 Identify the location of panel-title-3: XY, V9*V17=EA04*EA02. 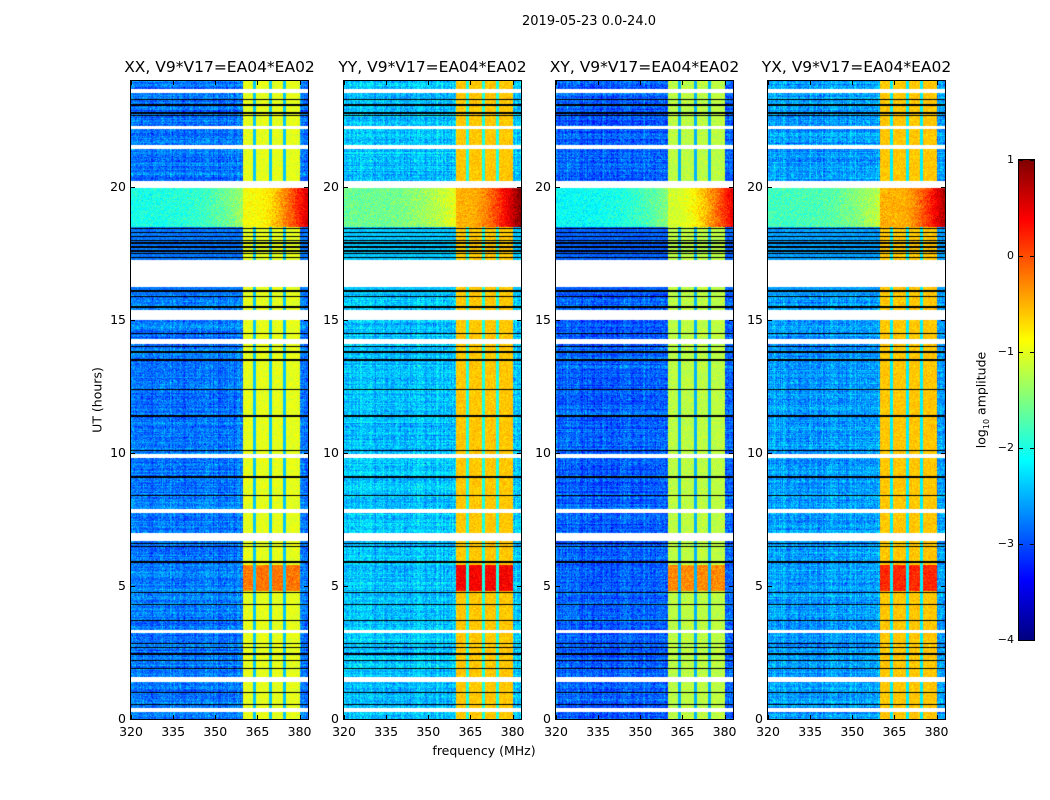
(644, 67).